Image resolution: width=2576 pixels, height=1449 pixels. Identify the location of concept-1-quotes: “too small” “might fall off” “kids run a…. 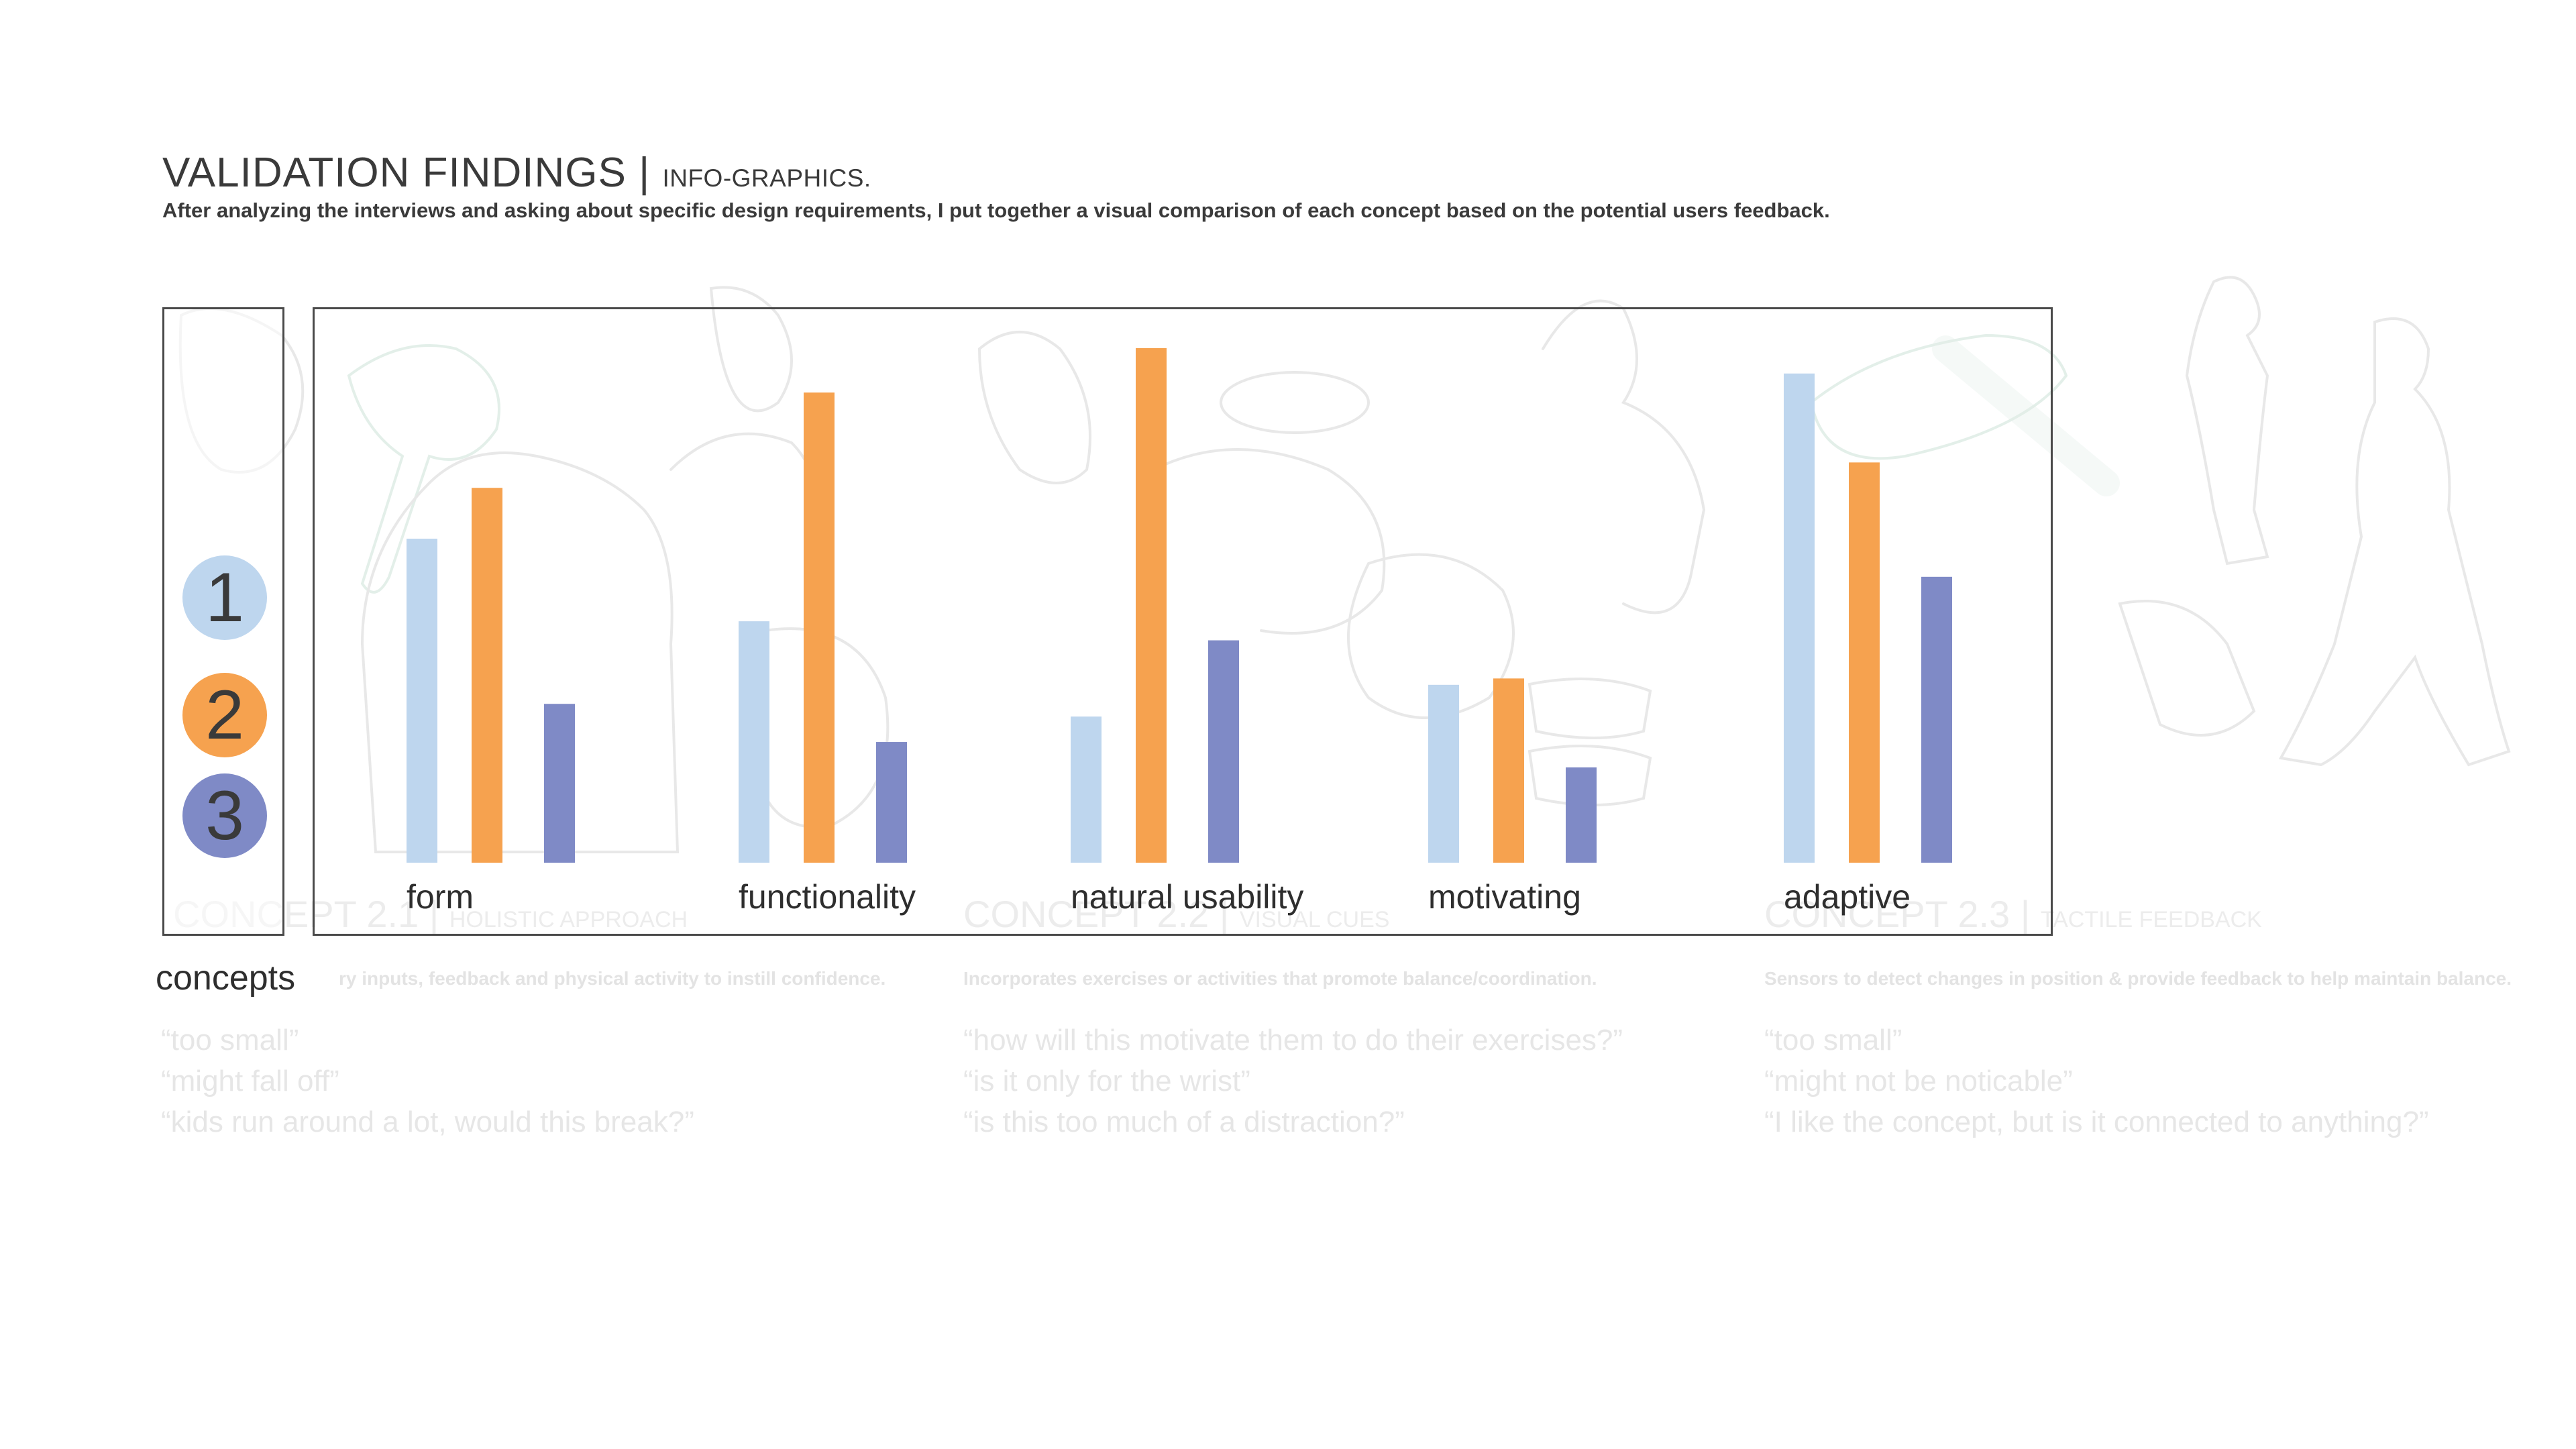
(427, 1081).